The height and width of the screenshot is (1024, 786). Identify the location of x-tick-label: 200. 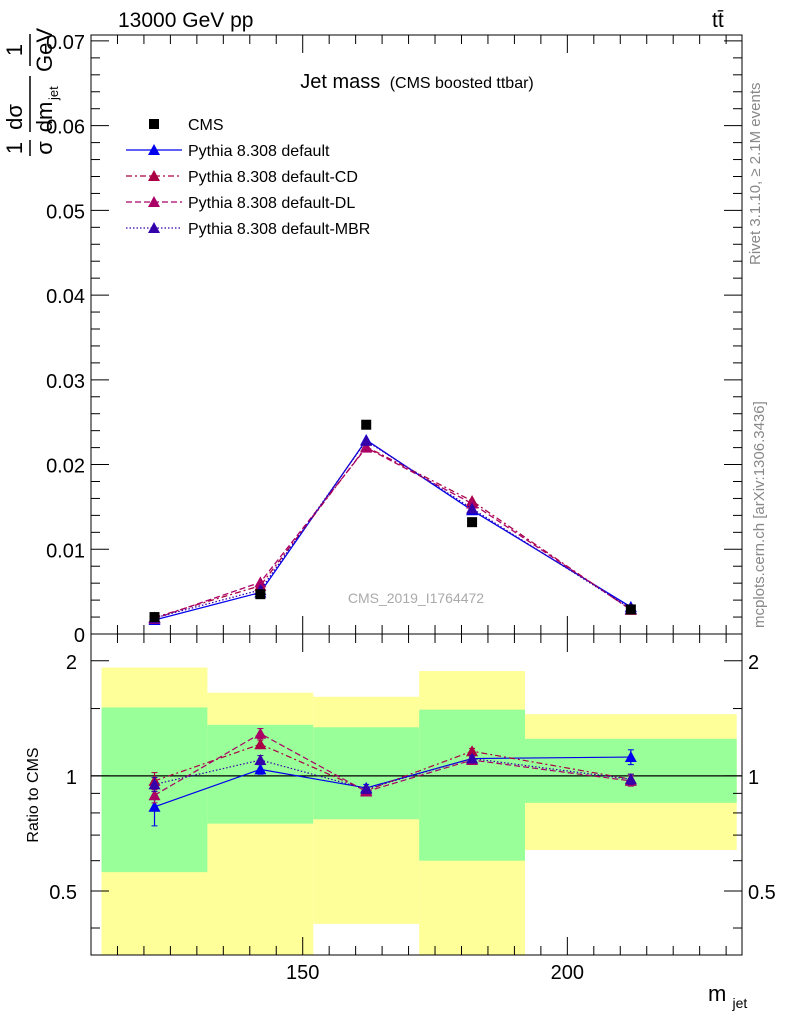
(567, 973).